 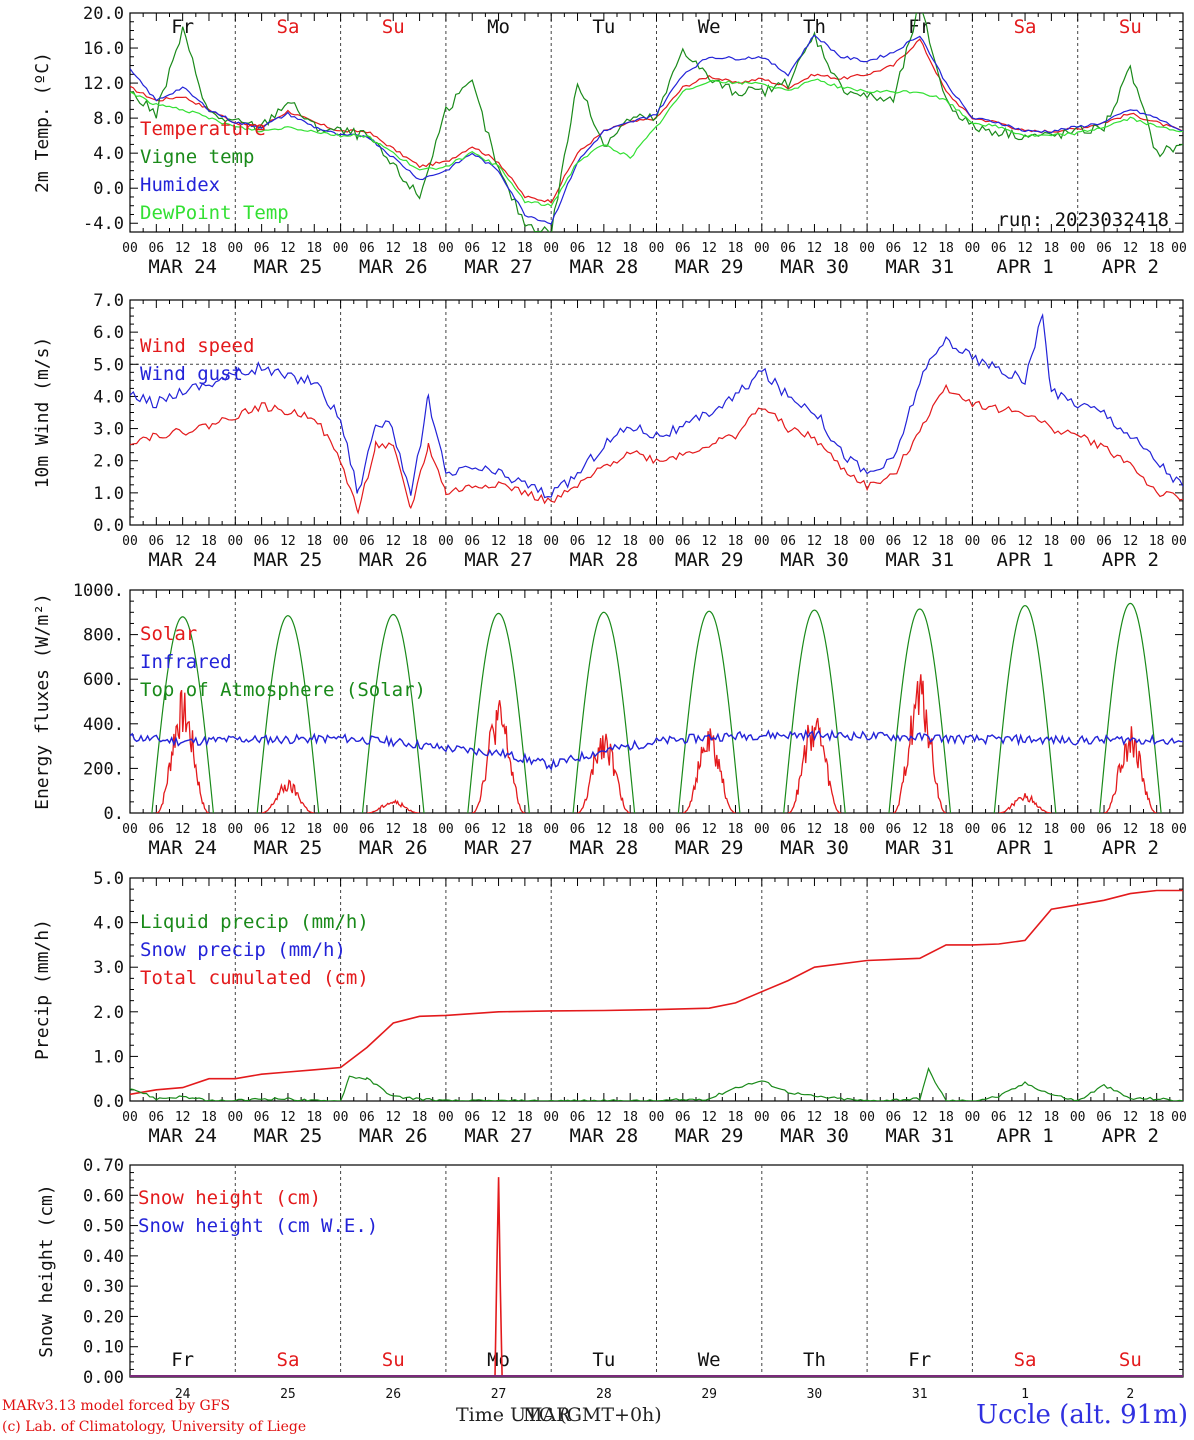 I want to click on x-day-label: MAR 28, so click(x=604, y=267).